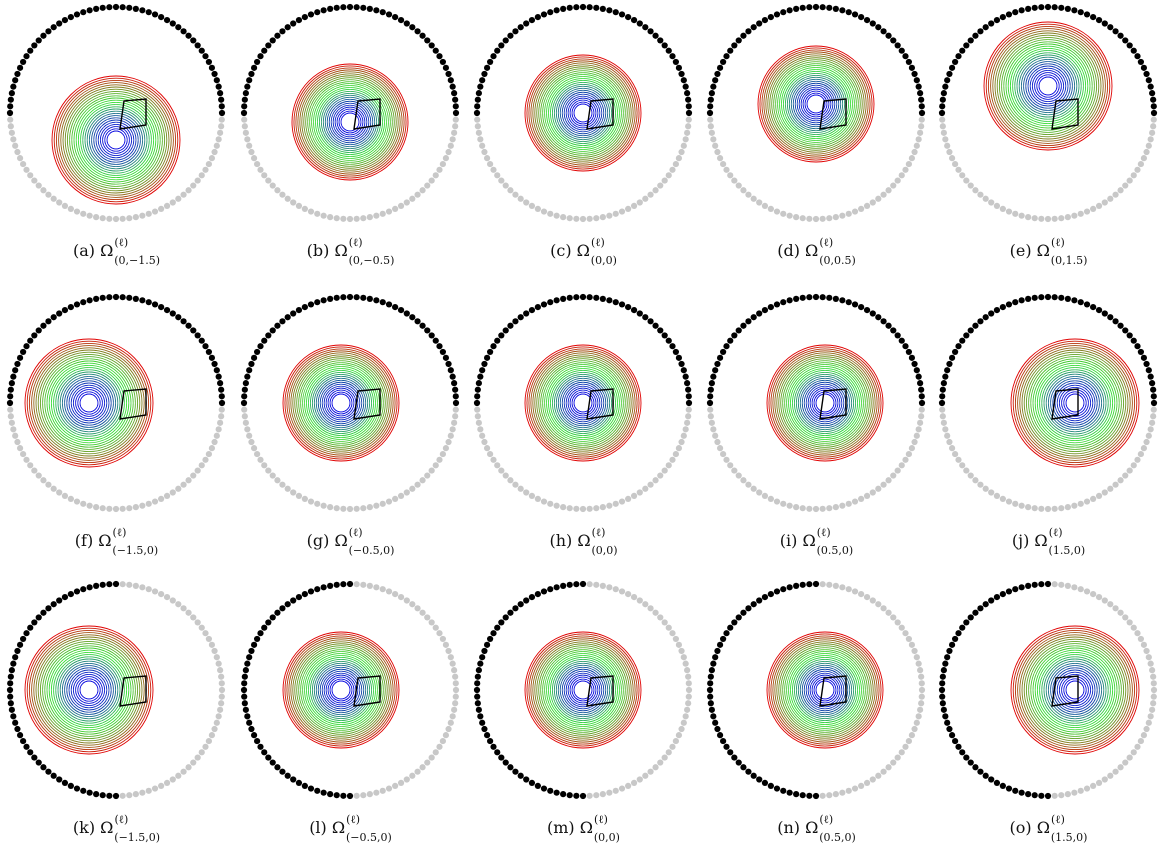 The height and width of the screenshot is (859, 1167). What do you see at coordinates (1020, 827) in the screenshot?
I see `caption-label: (o)` at bounding box center [1020, 827].